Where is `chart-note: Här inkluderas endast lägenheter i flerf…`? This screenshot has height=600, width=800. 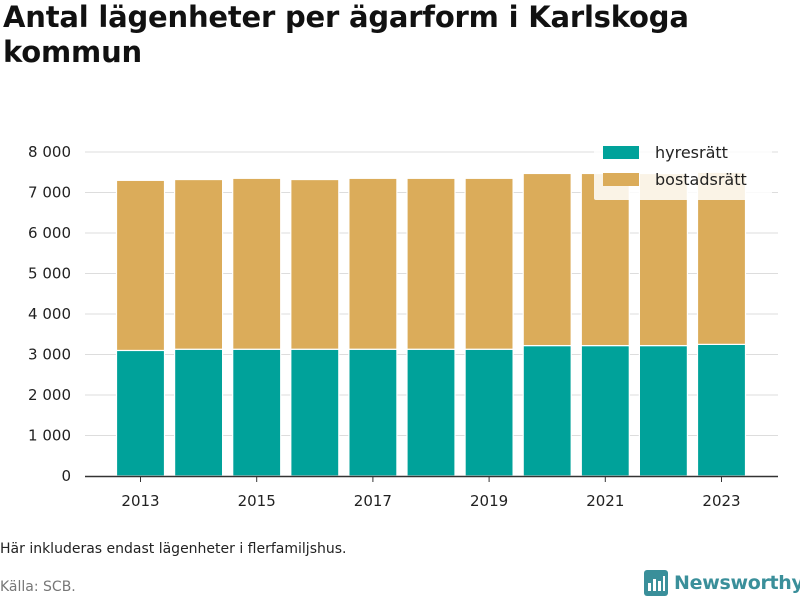
chart-note: Här inkluderas endast lägenheter i flerf… is located at coordinates (173, 549).